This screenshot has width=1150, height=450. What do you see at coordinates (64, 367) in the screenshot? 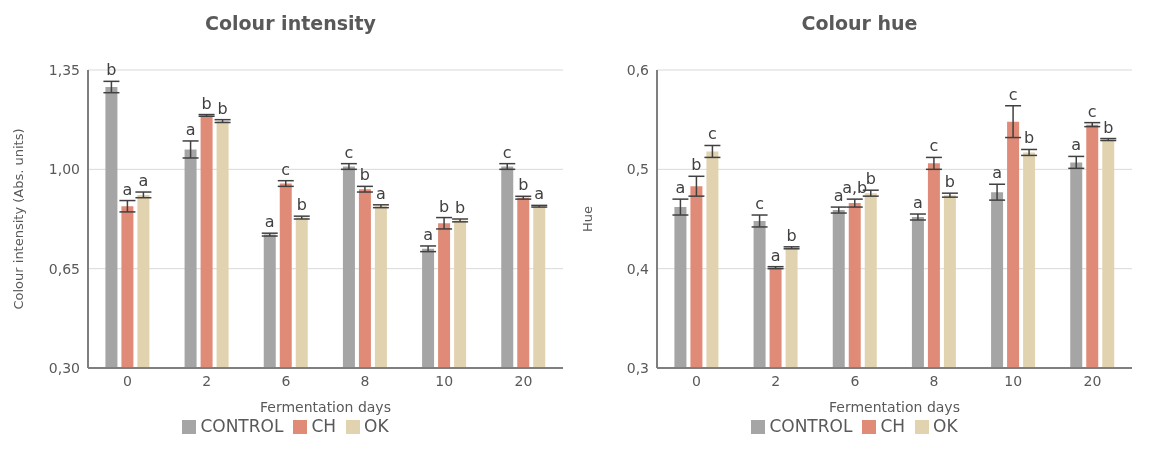
I see `y-tick-label: 0,30` at bounding box center [64, 367].